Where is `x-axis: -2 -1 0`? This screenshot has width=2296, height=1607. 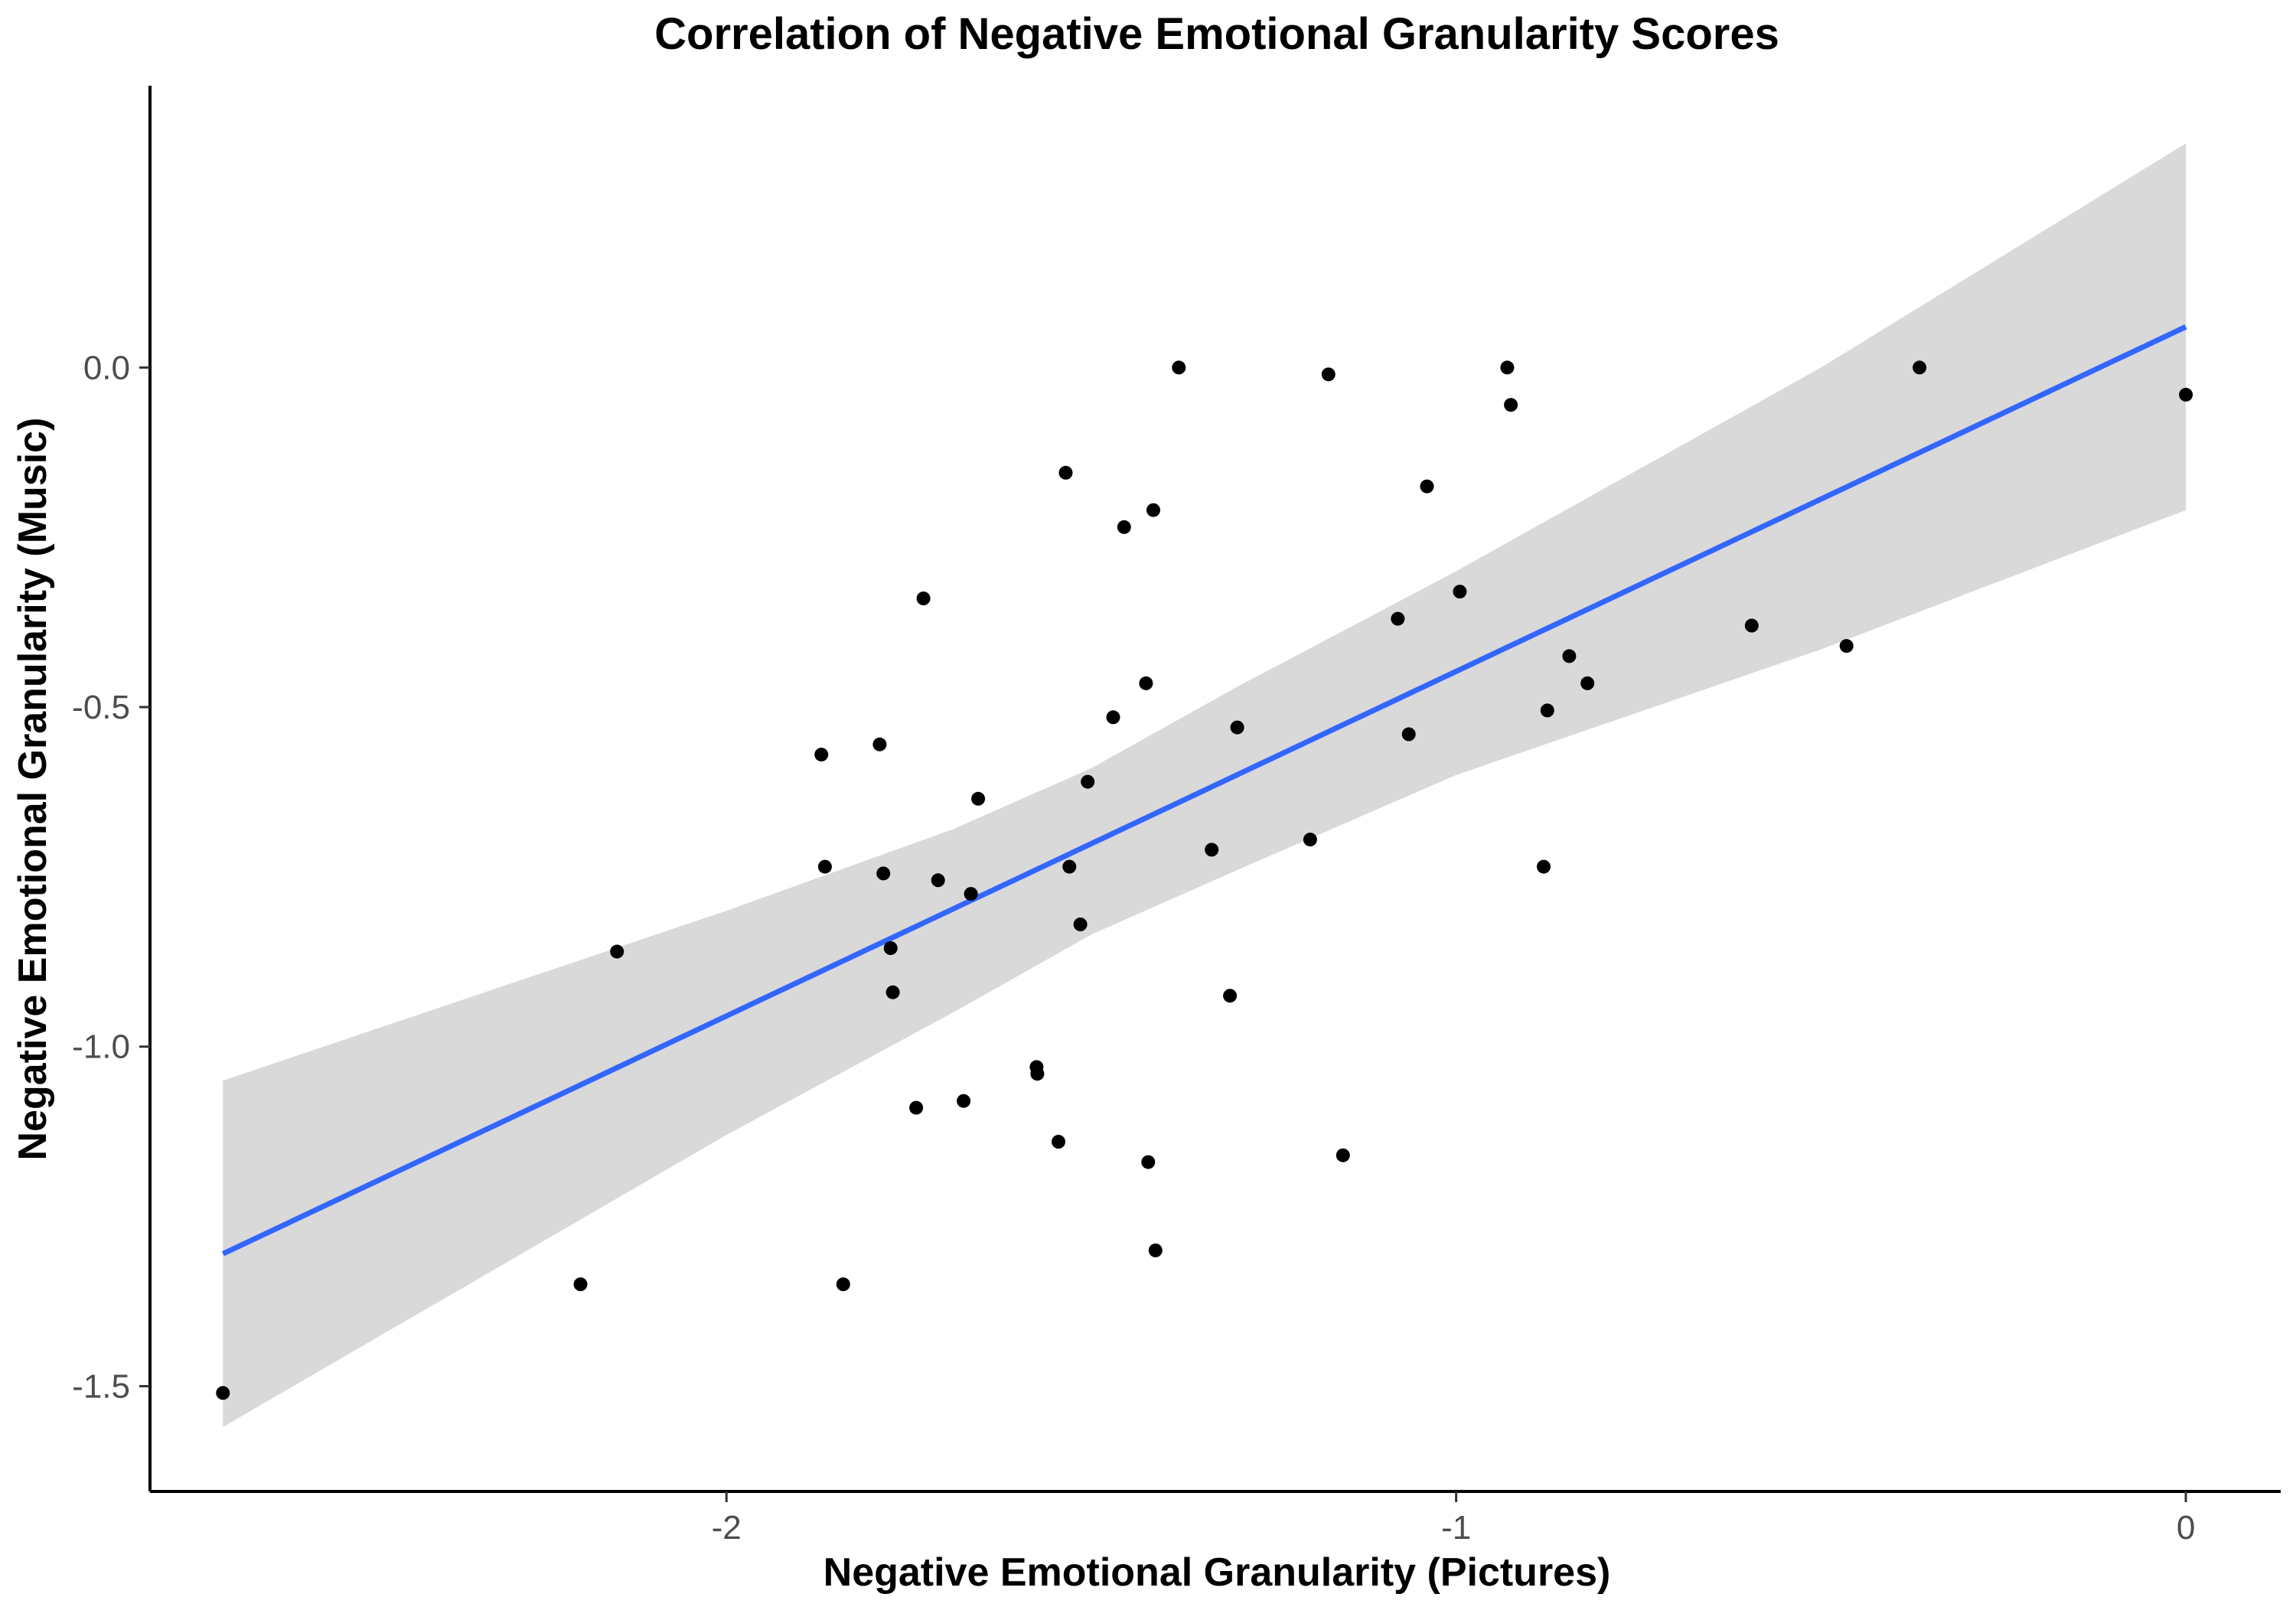 x-axis: -2 -1 0 is located at coordinates (1215, 1518).